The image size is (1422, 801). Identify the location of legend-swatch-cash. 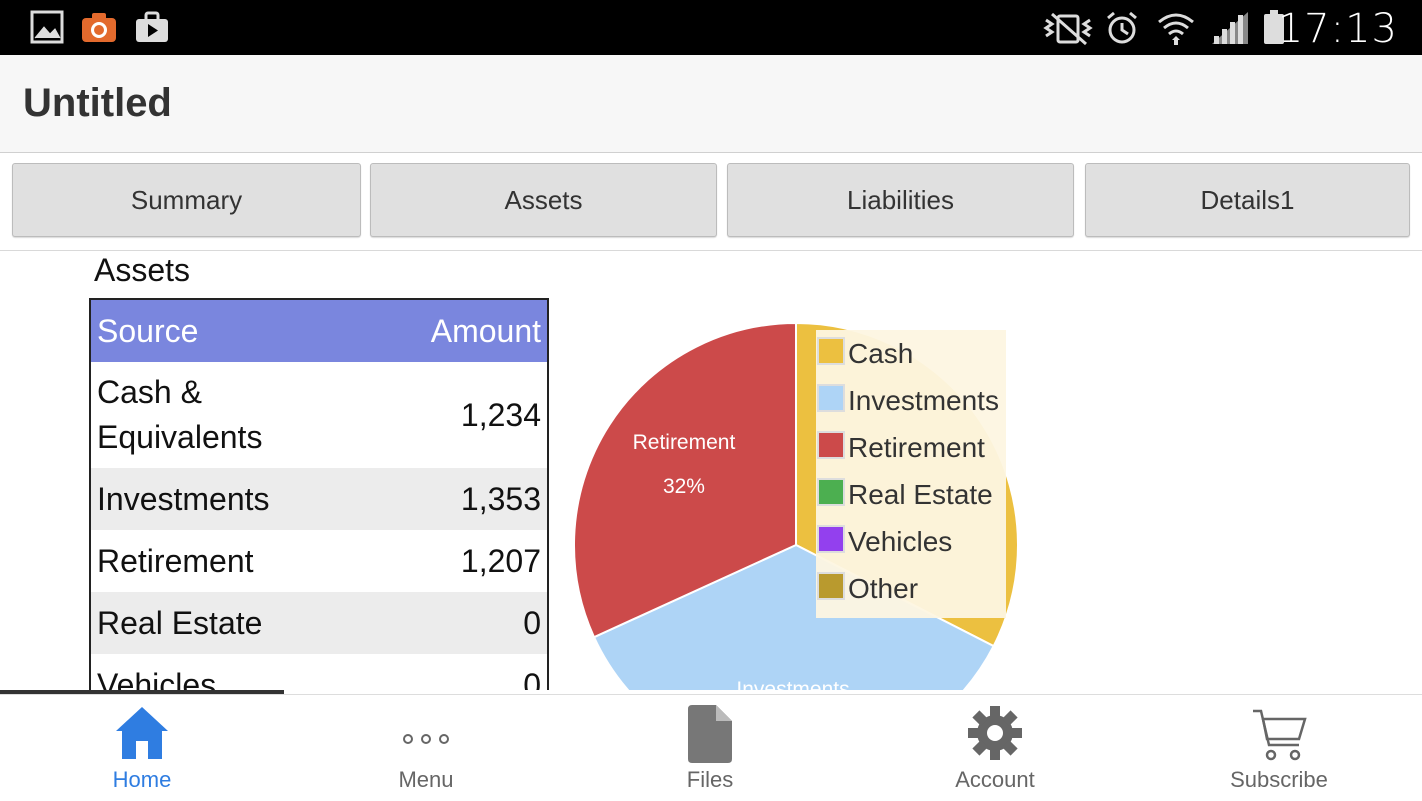
(831, 351).